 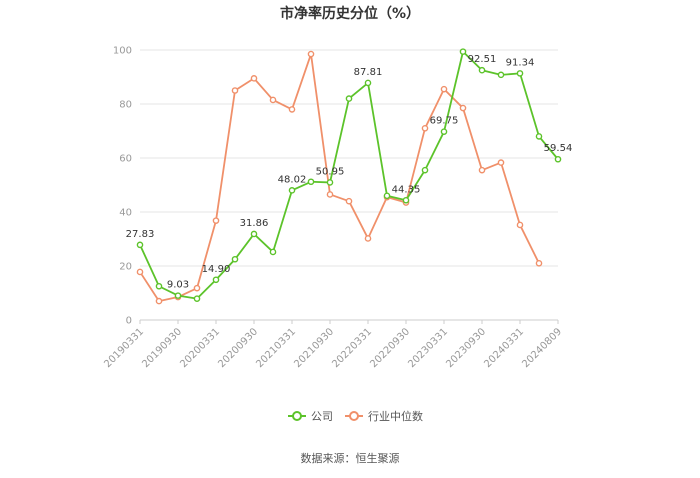 What do you see at coordinates (125, 105) in the screenshot?
I see `y-tick-label: 80` at bounding box center [125, 105].